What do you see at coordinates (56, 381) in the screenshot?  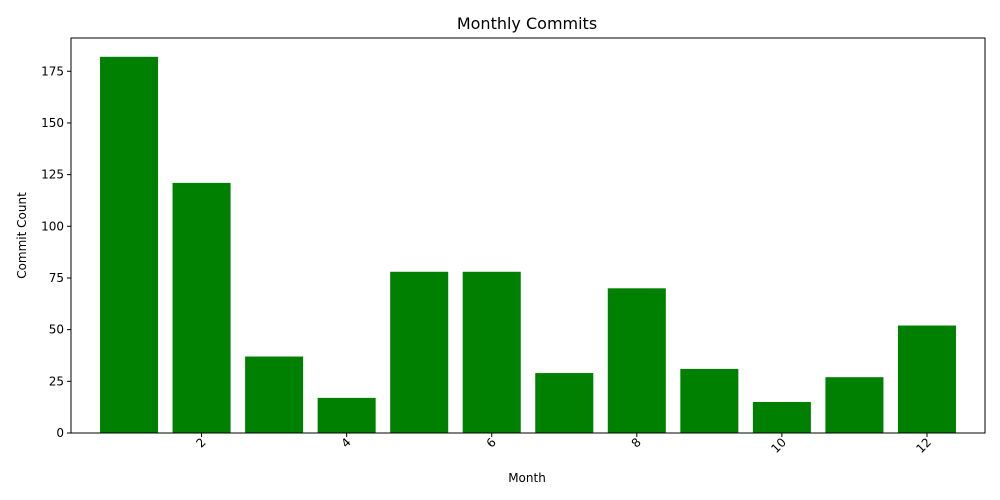 I see `y-tick-label: 25` at bounding box center [56, 381].